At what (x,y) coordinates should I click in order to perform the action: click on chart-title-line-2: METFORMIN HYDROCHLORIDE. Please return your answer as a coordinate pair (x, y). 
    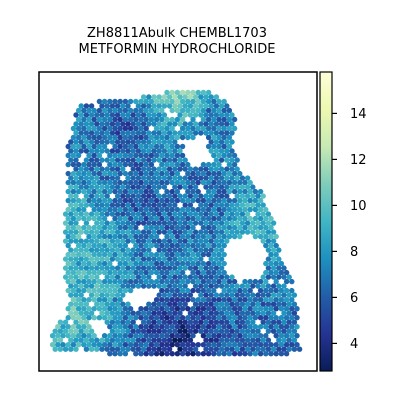
    Looking at the image, I should click on (177, 49).